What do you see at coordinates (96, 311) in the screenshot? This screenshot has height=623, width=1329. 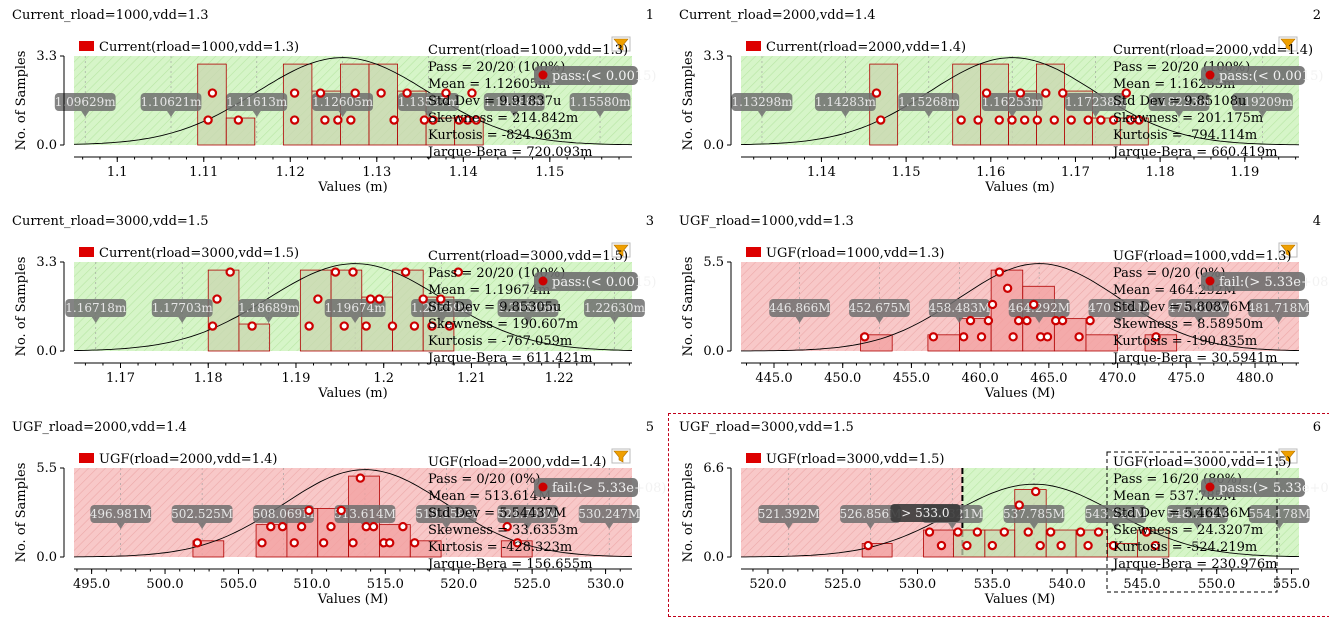 I see `sigma-tag: 1.16718m` at bounding box center [96, 311].